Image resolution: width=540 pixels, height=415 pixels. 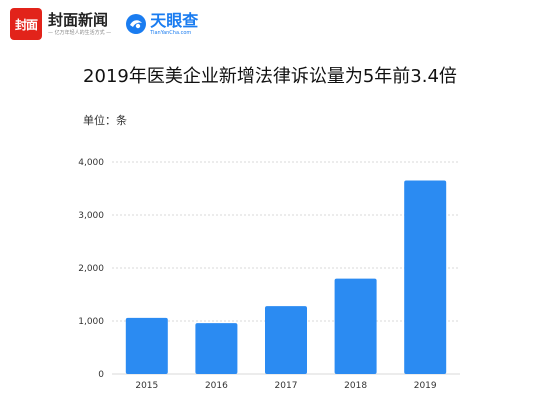 I want to click on x-tick-label: 2018, so click(x=355, y=386).